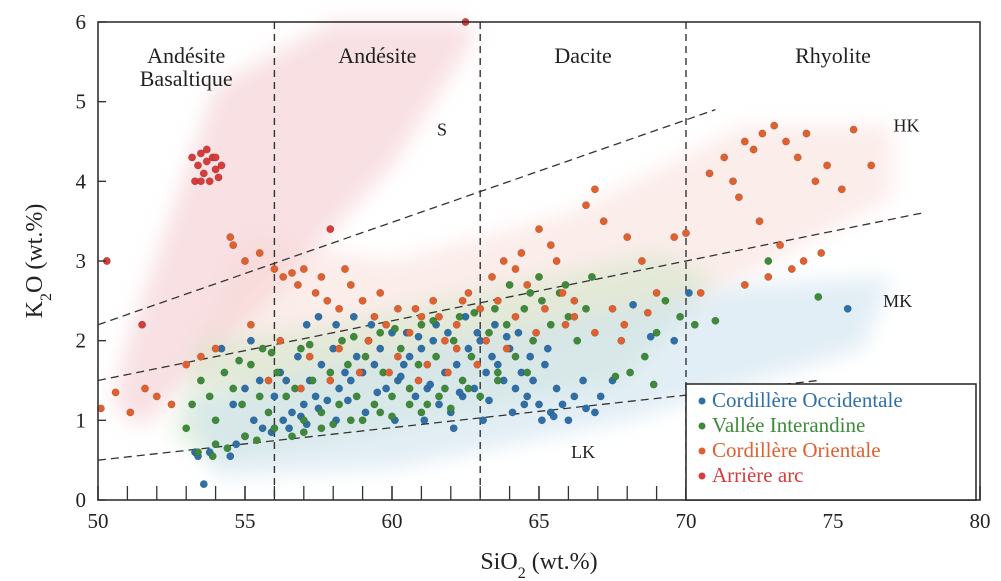 This screenshot has width=1001, height=581. What do you see at coordinates (186, 55) in the screenshot?
I see `zone-label-line: Andésite` at bounding box center [186, 55].